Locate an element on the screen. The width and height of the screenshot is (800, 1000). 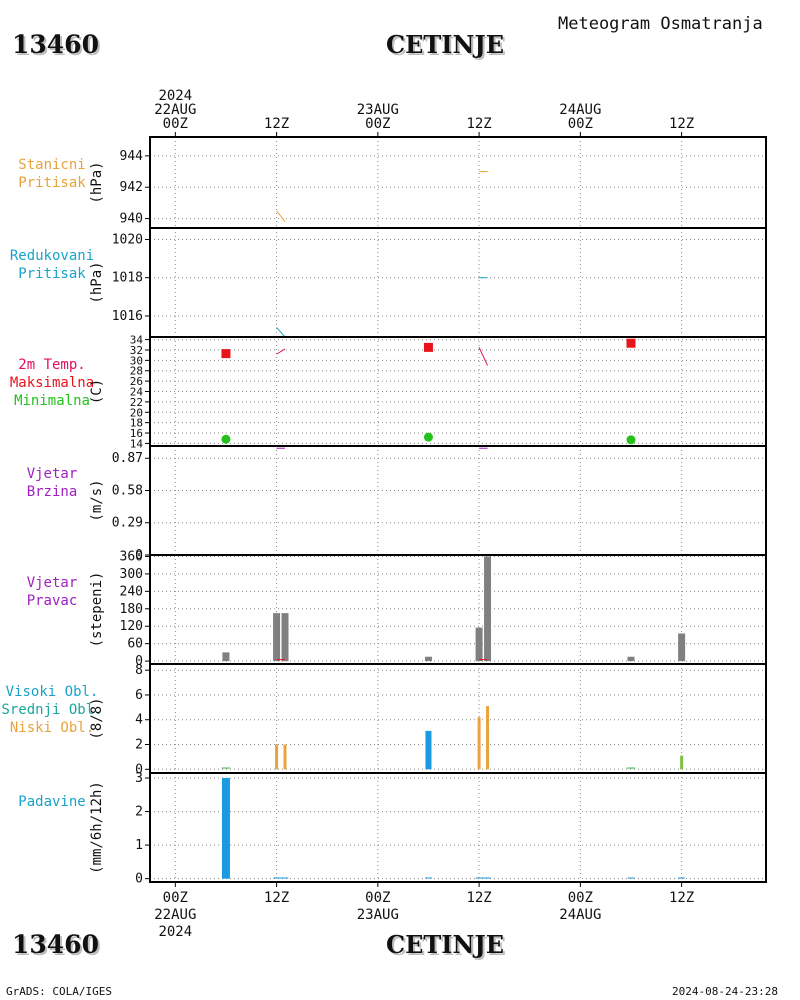
y-tick-label: 1016 is located at coordinates (127, 316).